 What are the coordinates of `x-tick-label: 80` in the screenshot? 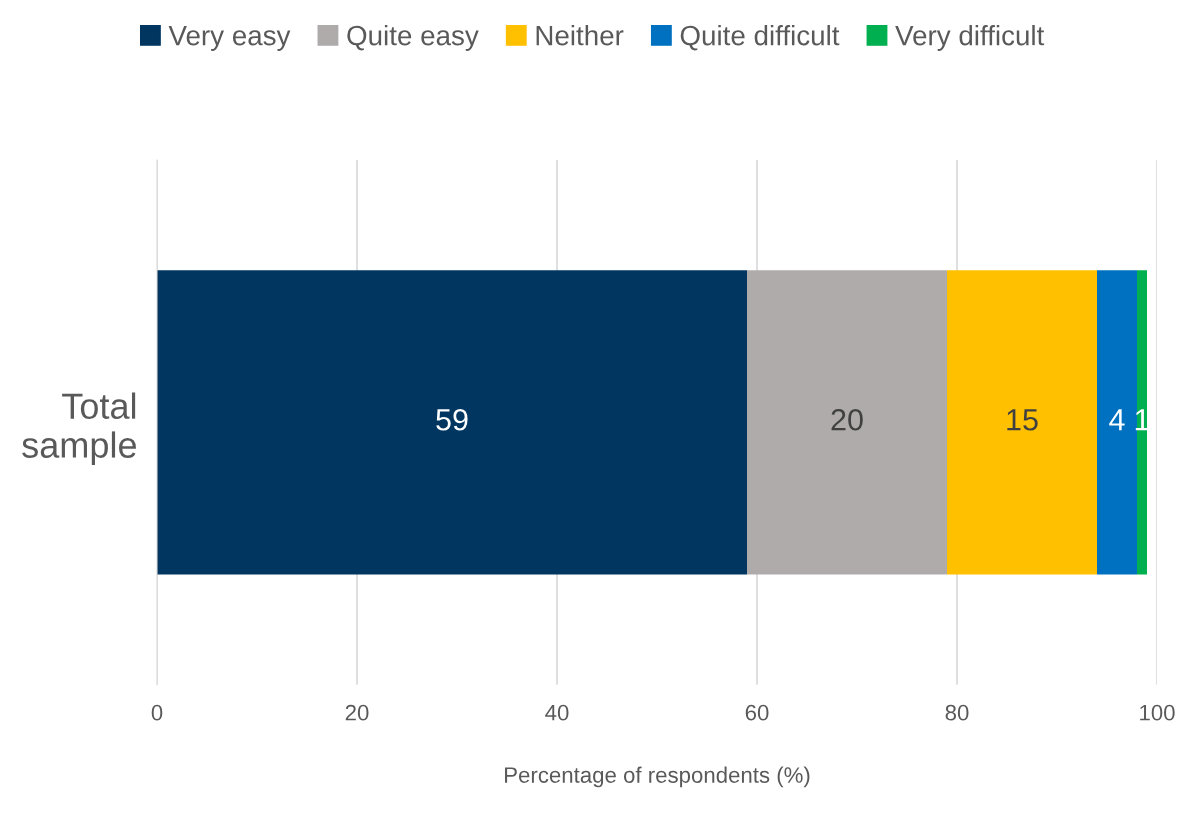 It's located at (957, 712).